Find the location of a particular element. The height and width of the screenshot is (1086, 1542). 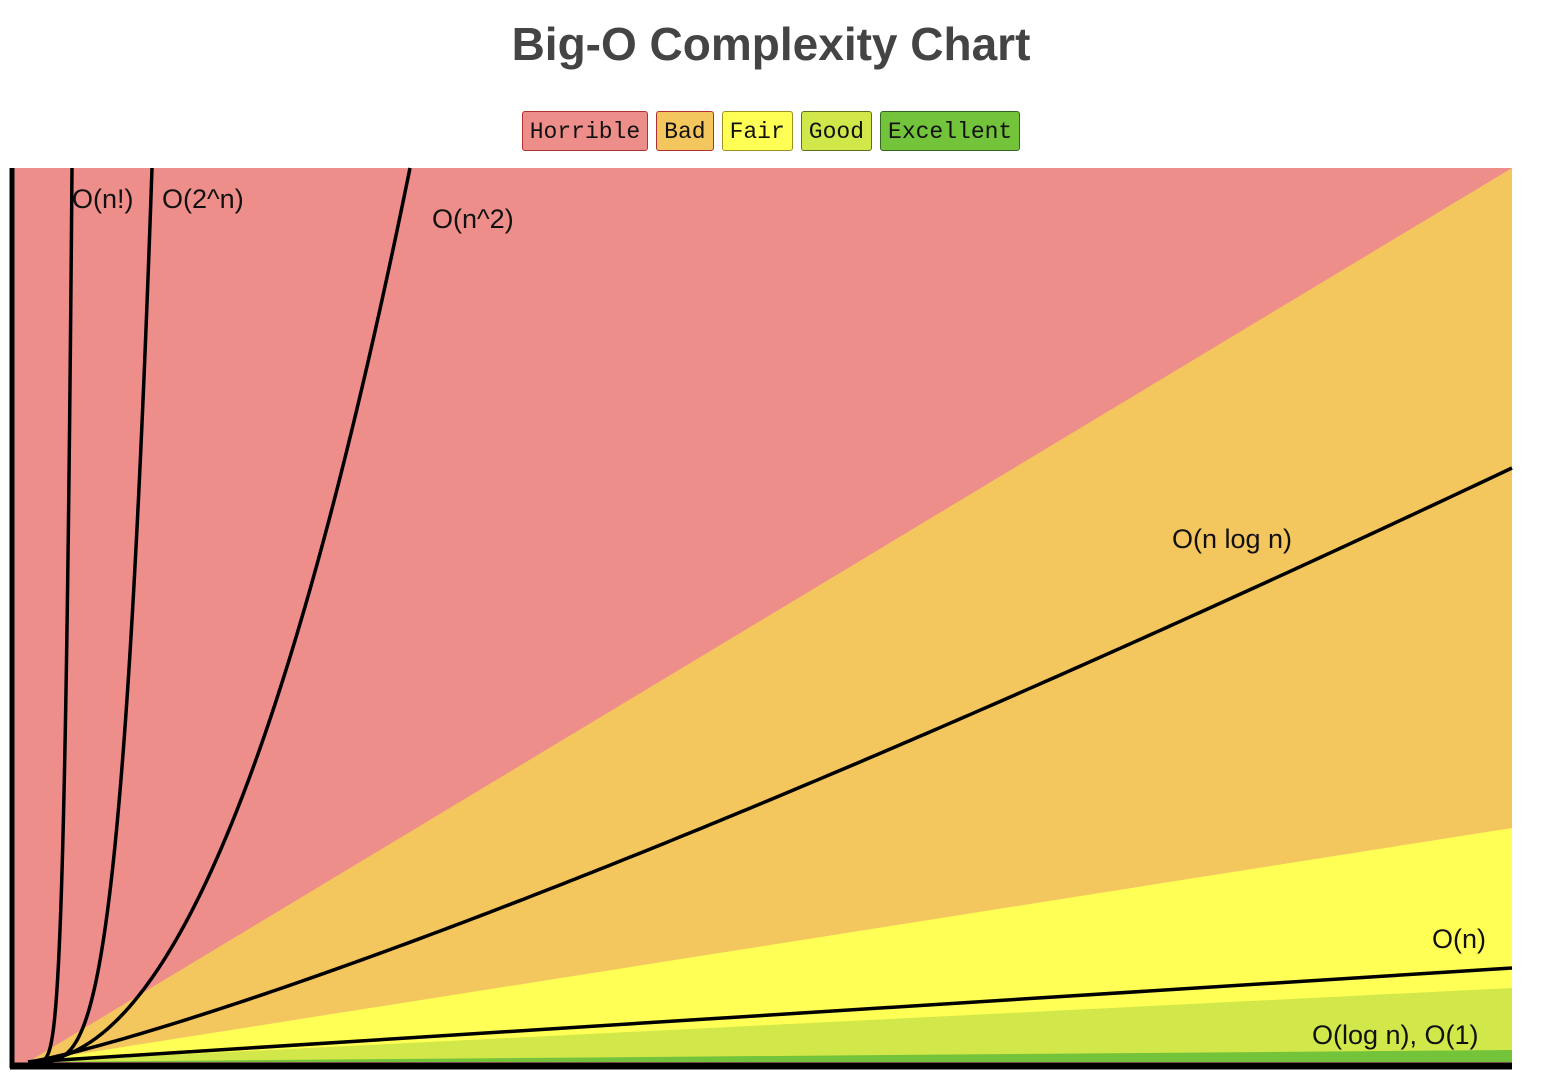

label-factorial: O(n!) is located at coordinates (103, 199).